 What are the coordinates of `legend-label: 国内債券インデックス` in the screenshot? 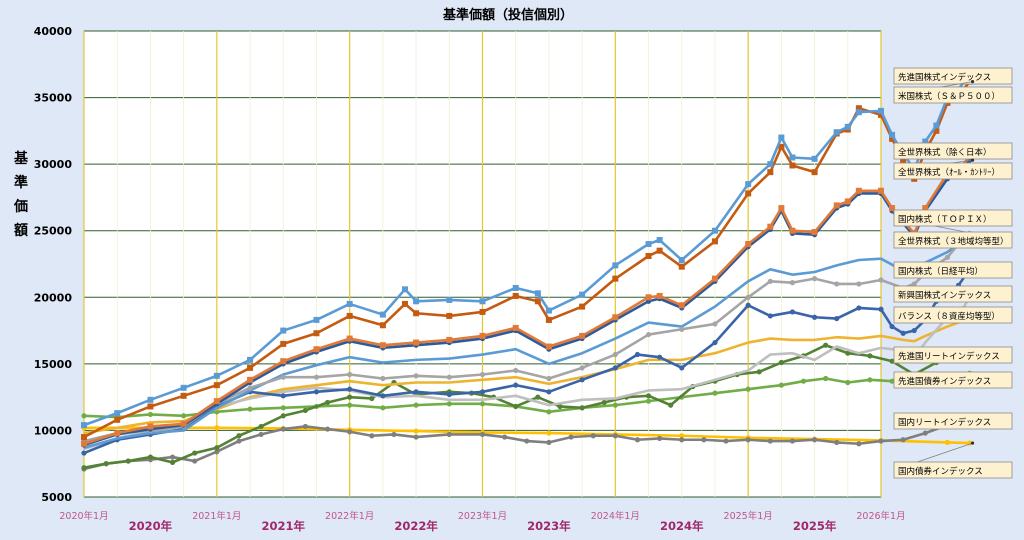 It's located at (940, 471).